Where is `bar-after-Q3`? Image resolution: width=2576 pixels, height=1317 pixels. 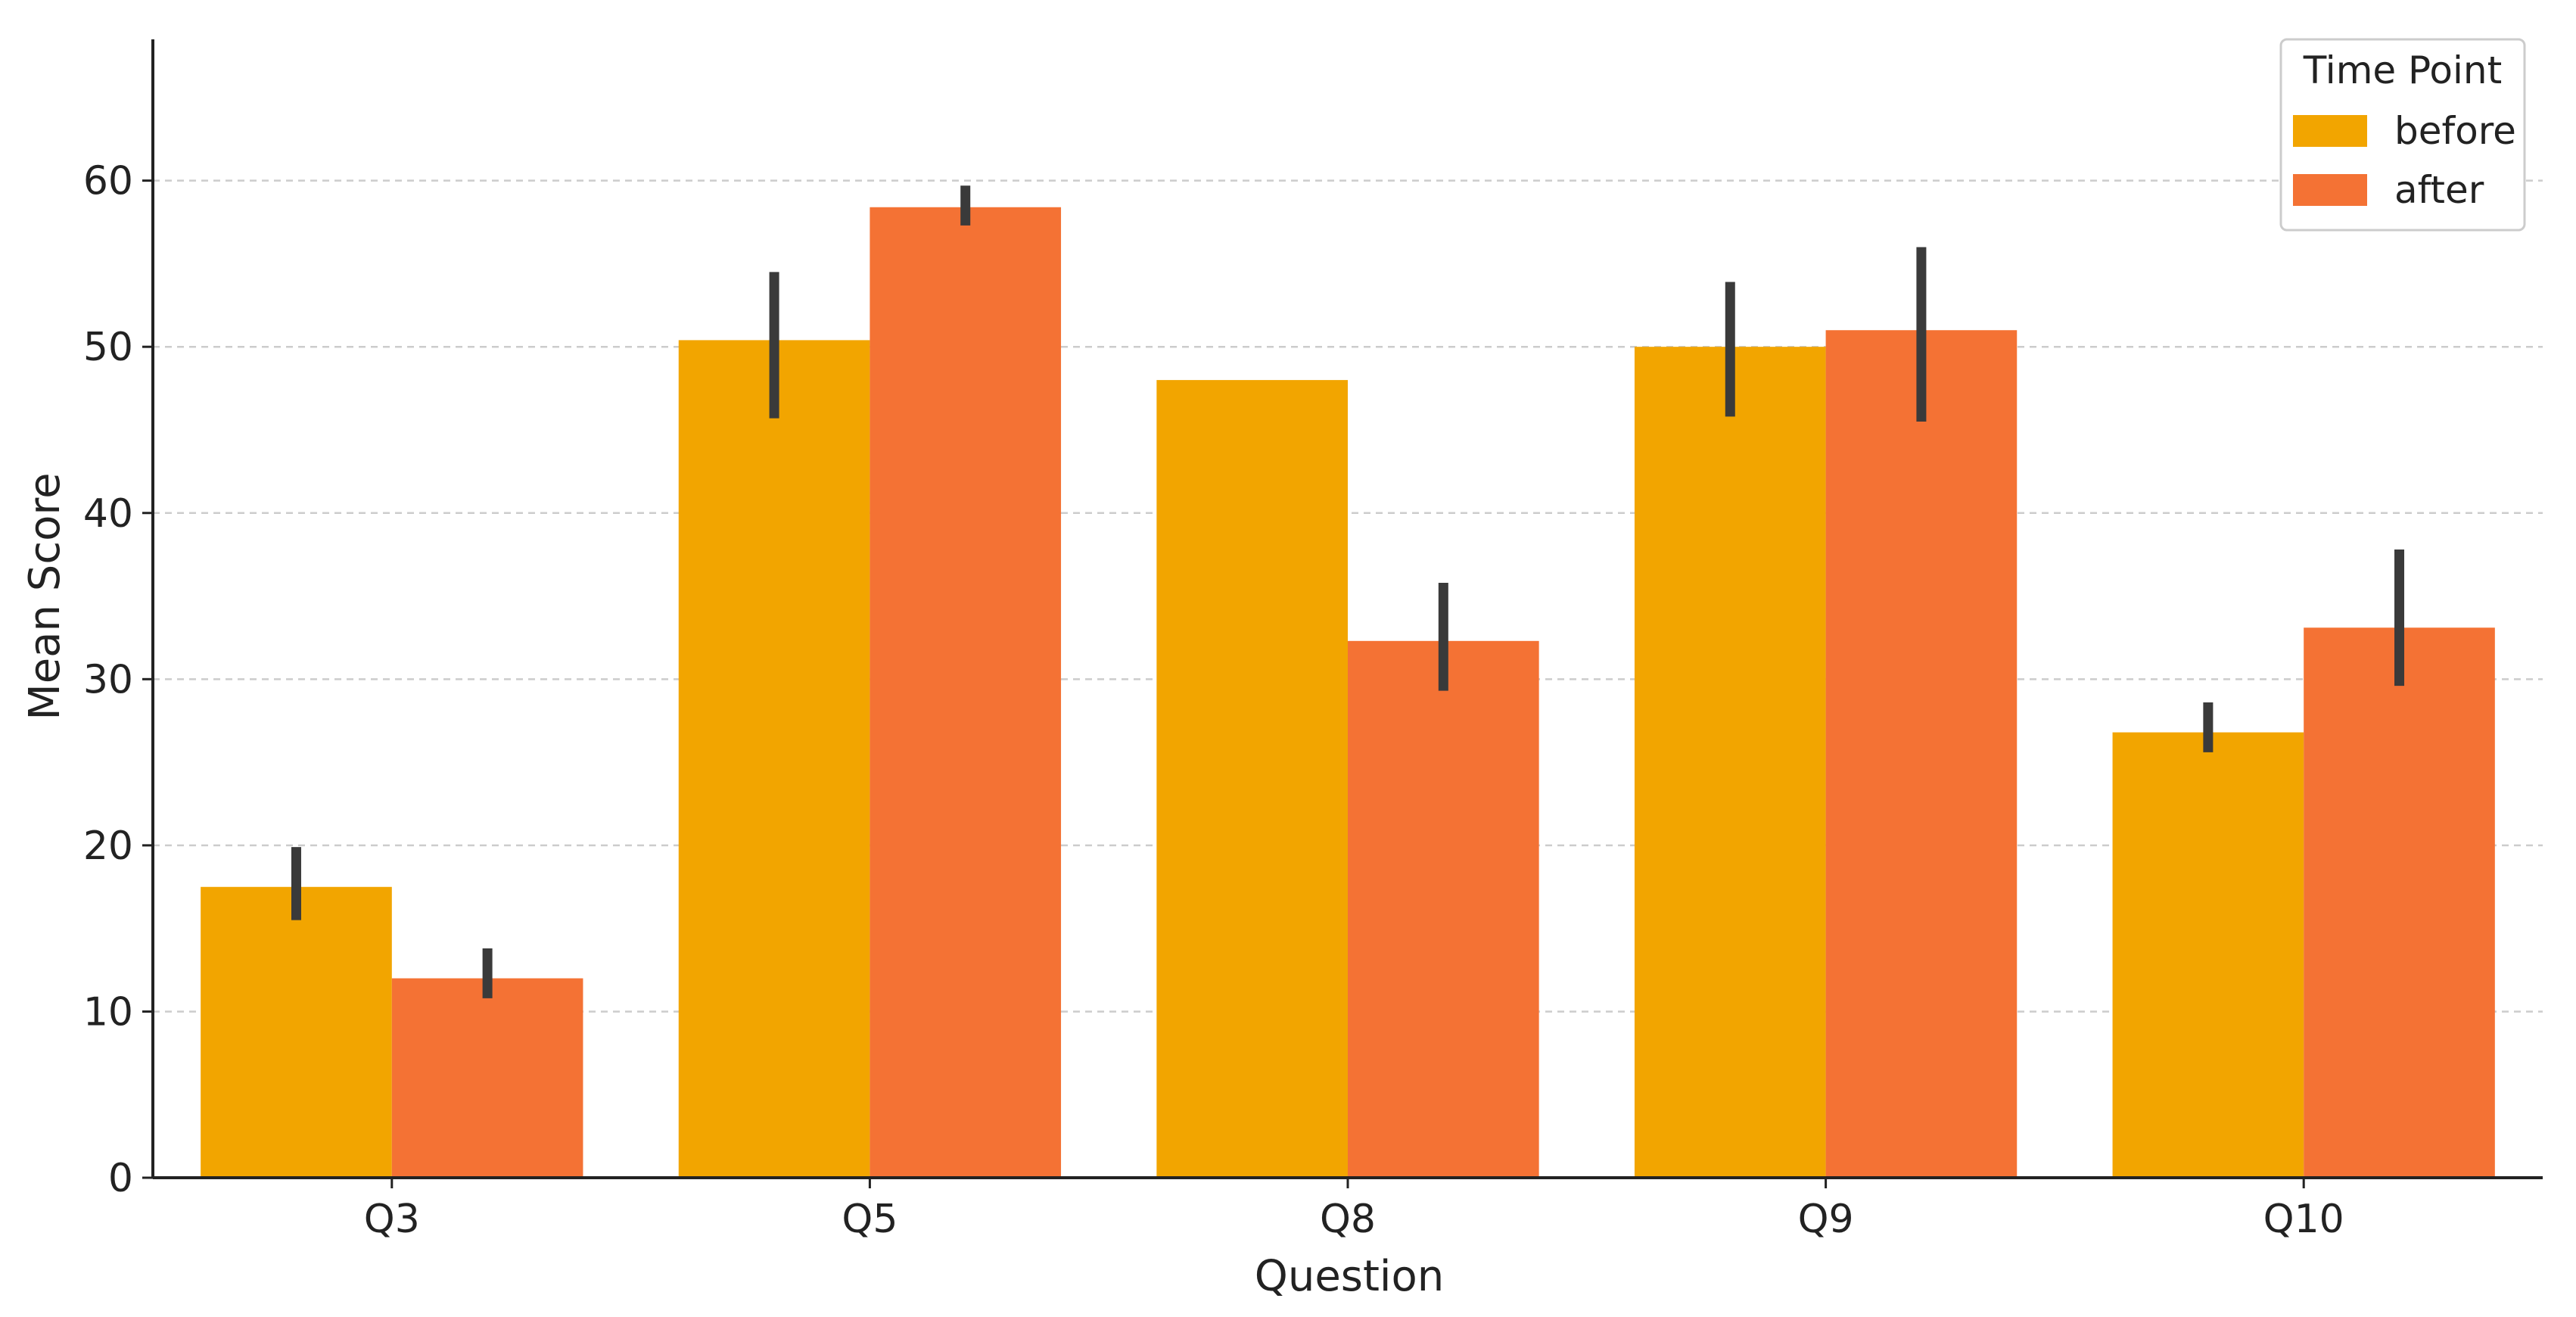 bar-after-Q3 is located at coordinates (487, 1078).